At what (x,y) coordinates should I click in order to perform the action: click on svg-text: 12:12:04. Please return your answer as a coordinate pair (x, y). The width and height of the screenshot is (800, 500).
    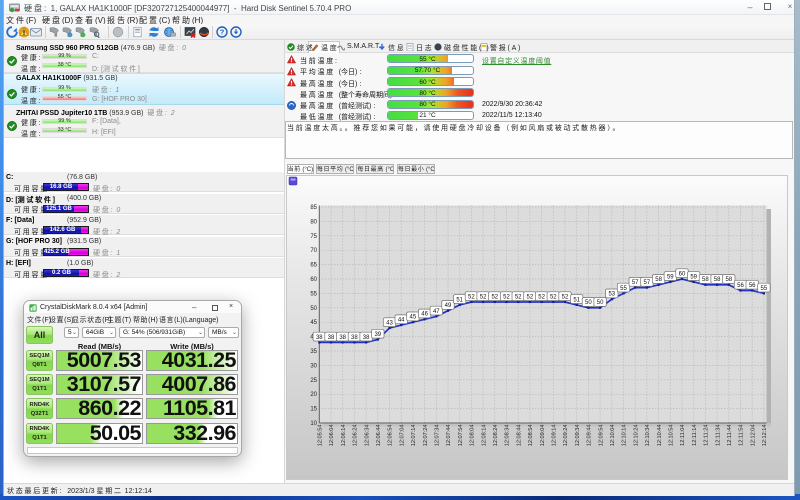
    Looking at the image, I should click on (753, 435).